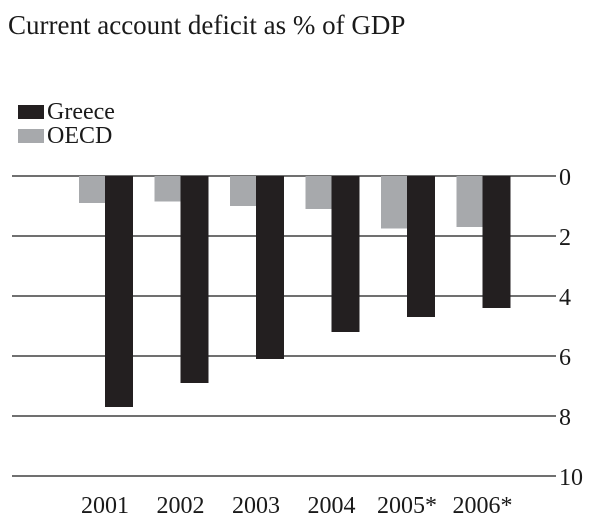 This screenshot has height=519, width=591. I want to click on bar-greece-2002, so click(194, 279).